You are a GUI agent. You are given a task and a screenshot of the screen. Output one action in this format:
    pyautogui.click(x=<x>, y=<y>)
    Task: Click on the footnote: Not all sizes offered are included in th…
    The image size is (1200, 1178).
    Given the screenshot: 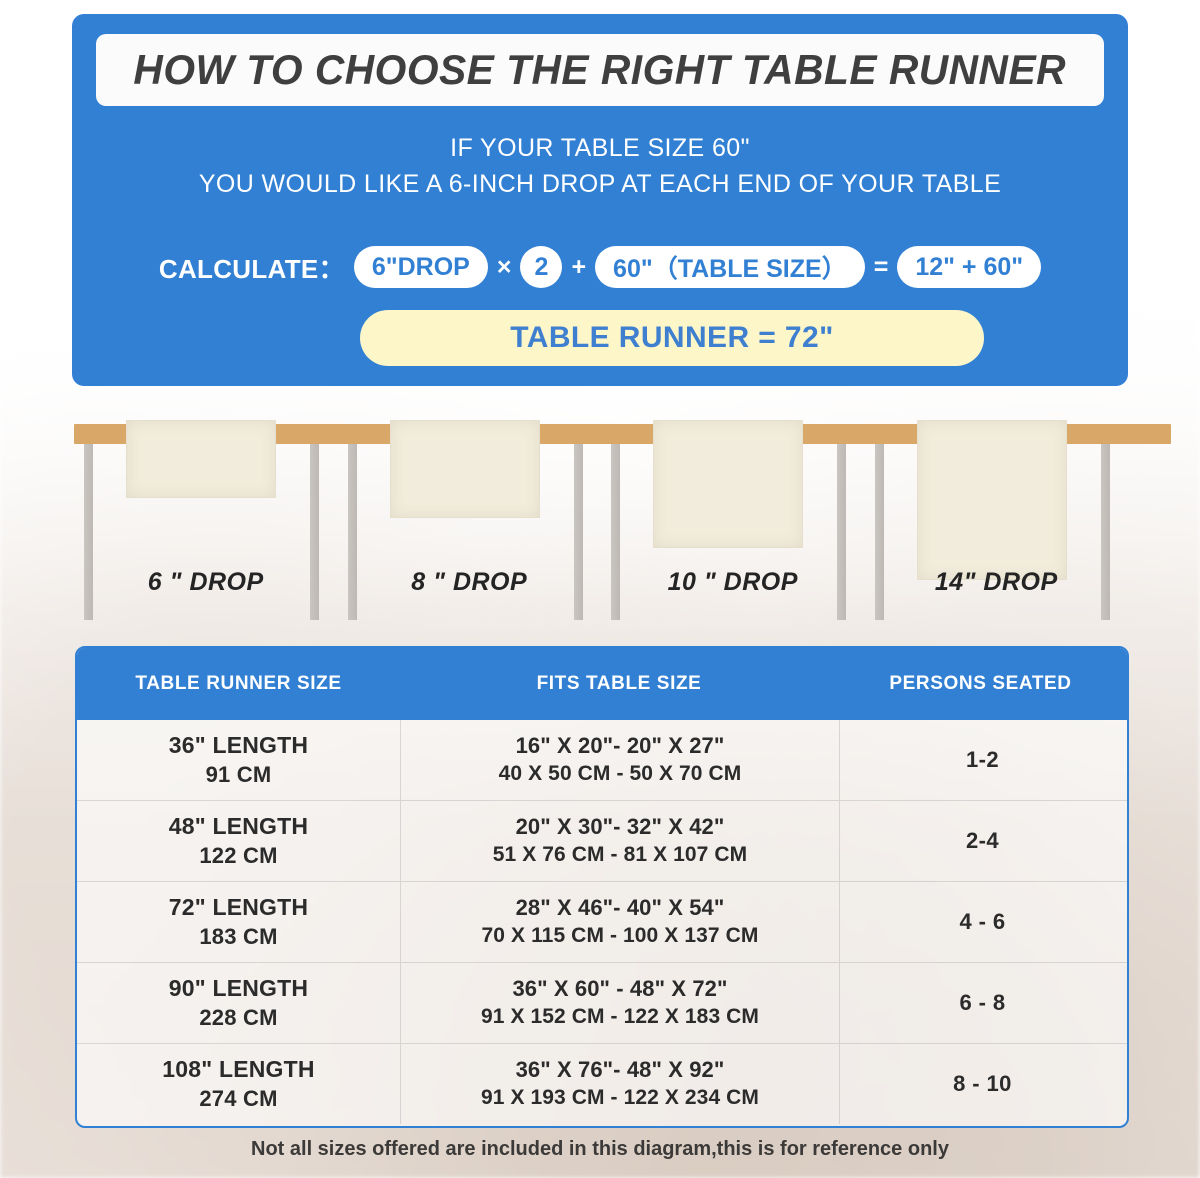 What is the action you would take?
    pyautogui.click(x=600, y=1149)
    